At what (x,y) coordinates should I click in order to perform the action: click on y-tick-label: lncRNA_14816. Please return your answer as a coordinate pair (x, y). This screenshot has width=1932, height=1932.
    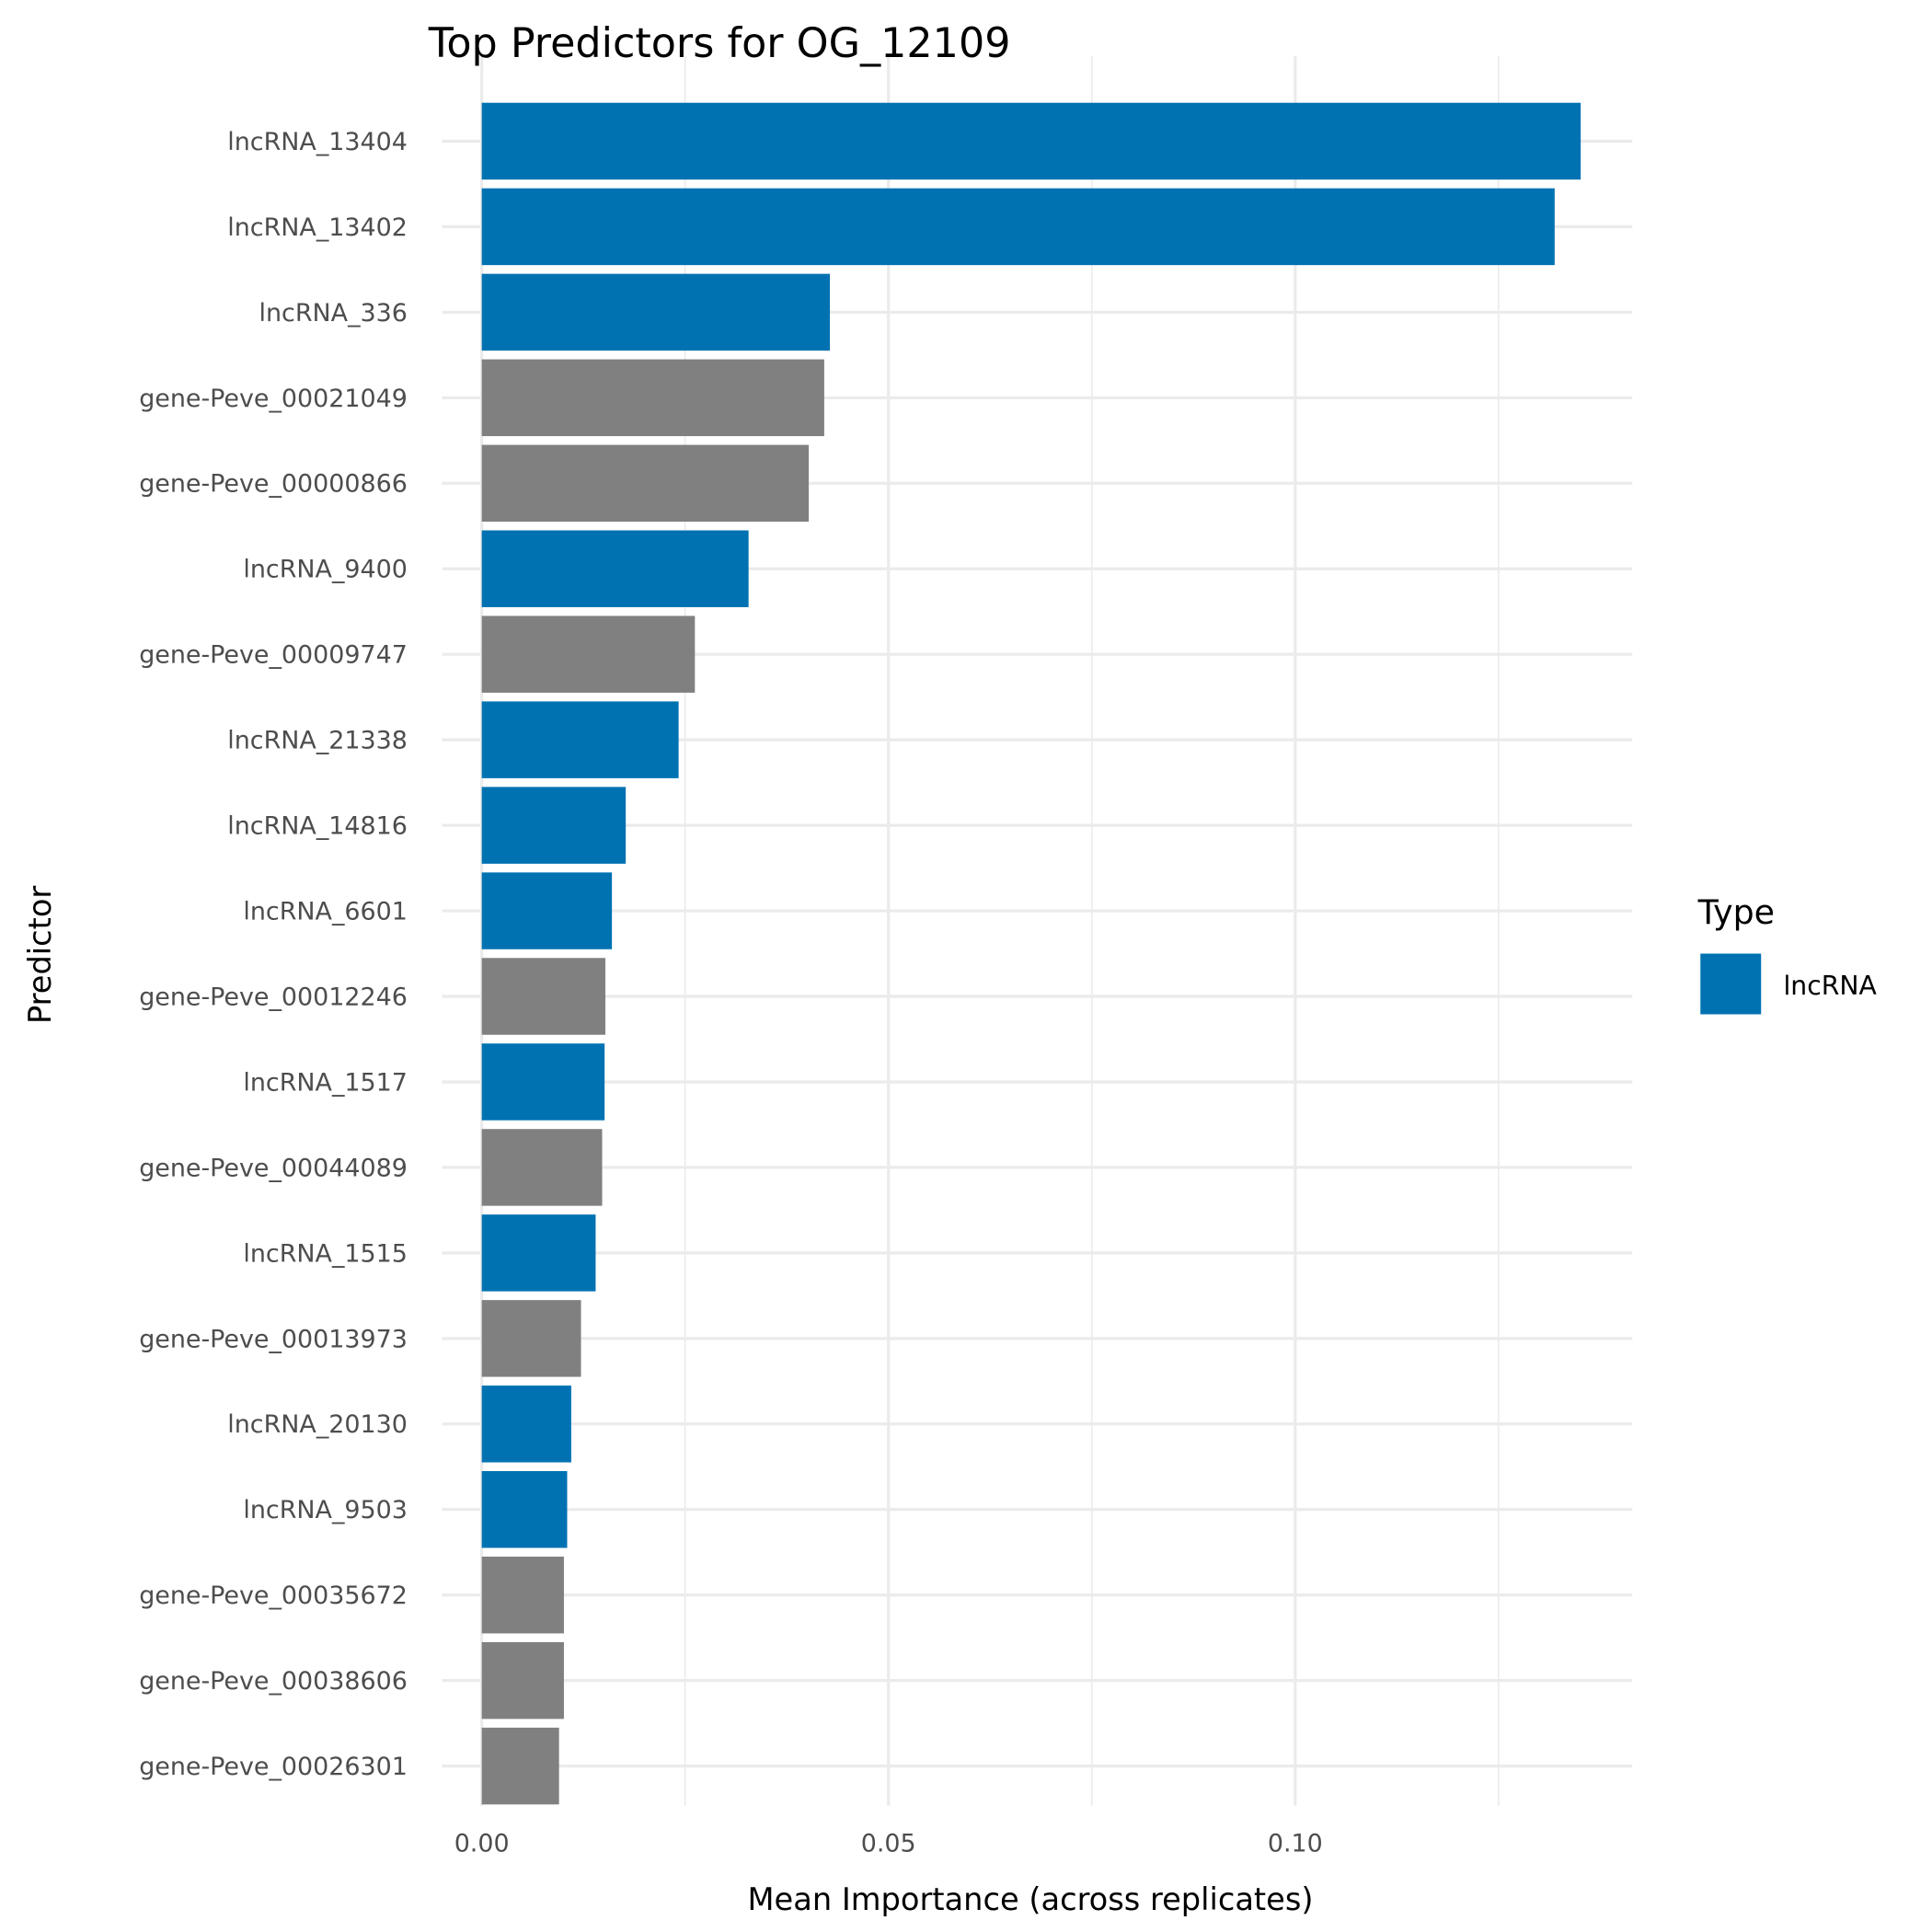
    Looking at the image, I should click on (317, 826).